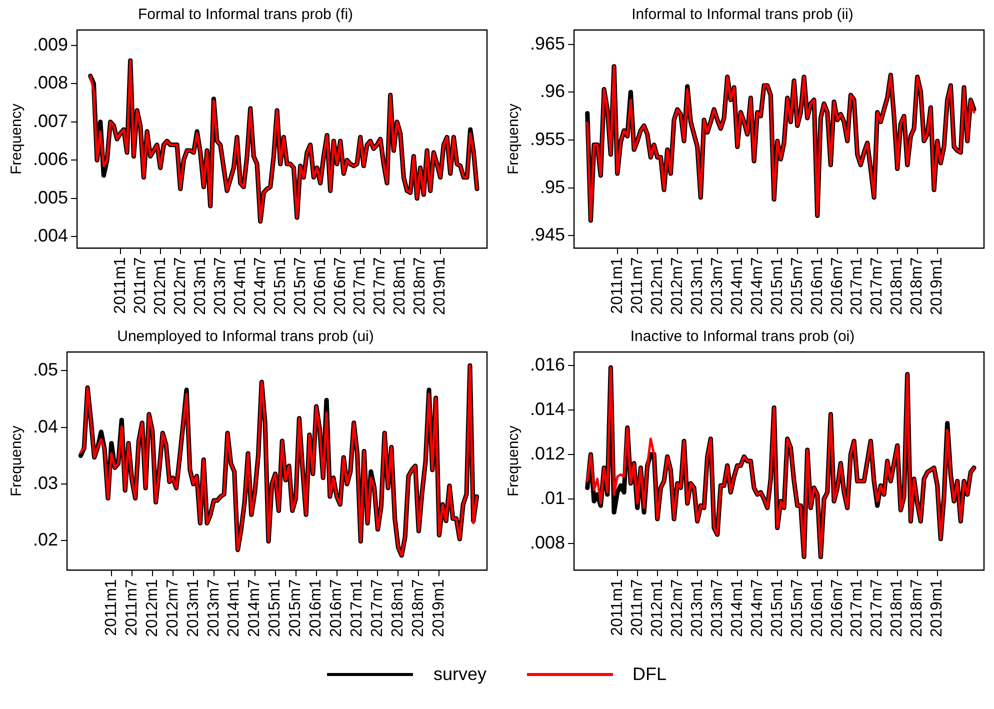 The image size is (994, 709). I want to click on y-tick-label: .96, so click(553, 91).